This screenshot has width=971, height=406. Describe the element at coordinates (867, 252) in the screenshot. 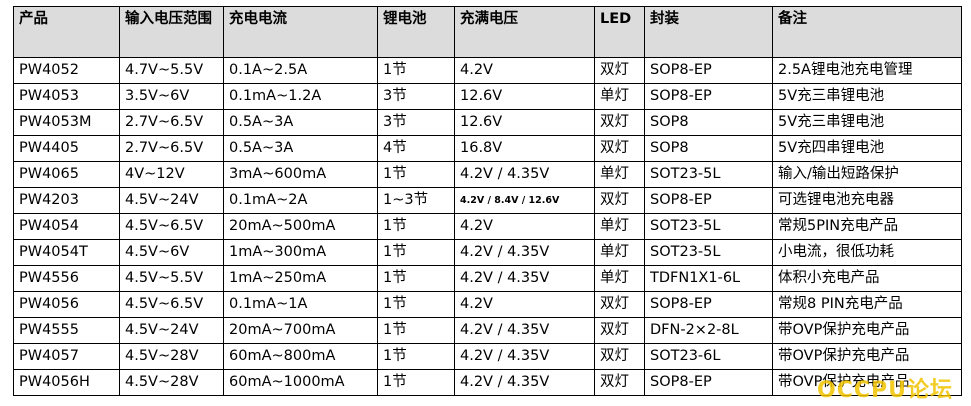

I see `cell-remarks: 小电流，很低功耗` at that location.